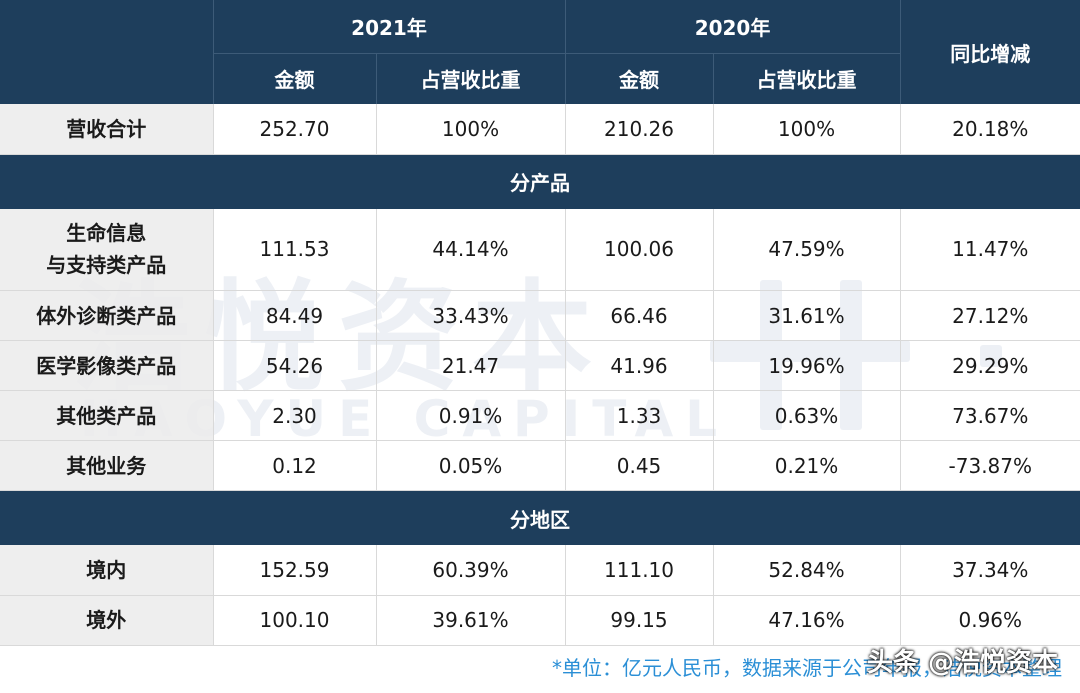 This screenshot has height=693, width=1080. I want to click on cell-amount-2020: 99.15, so click(639, 620).